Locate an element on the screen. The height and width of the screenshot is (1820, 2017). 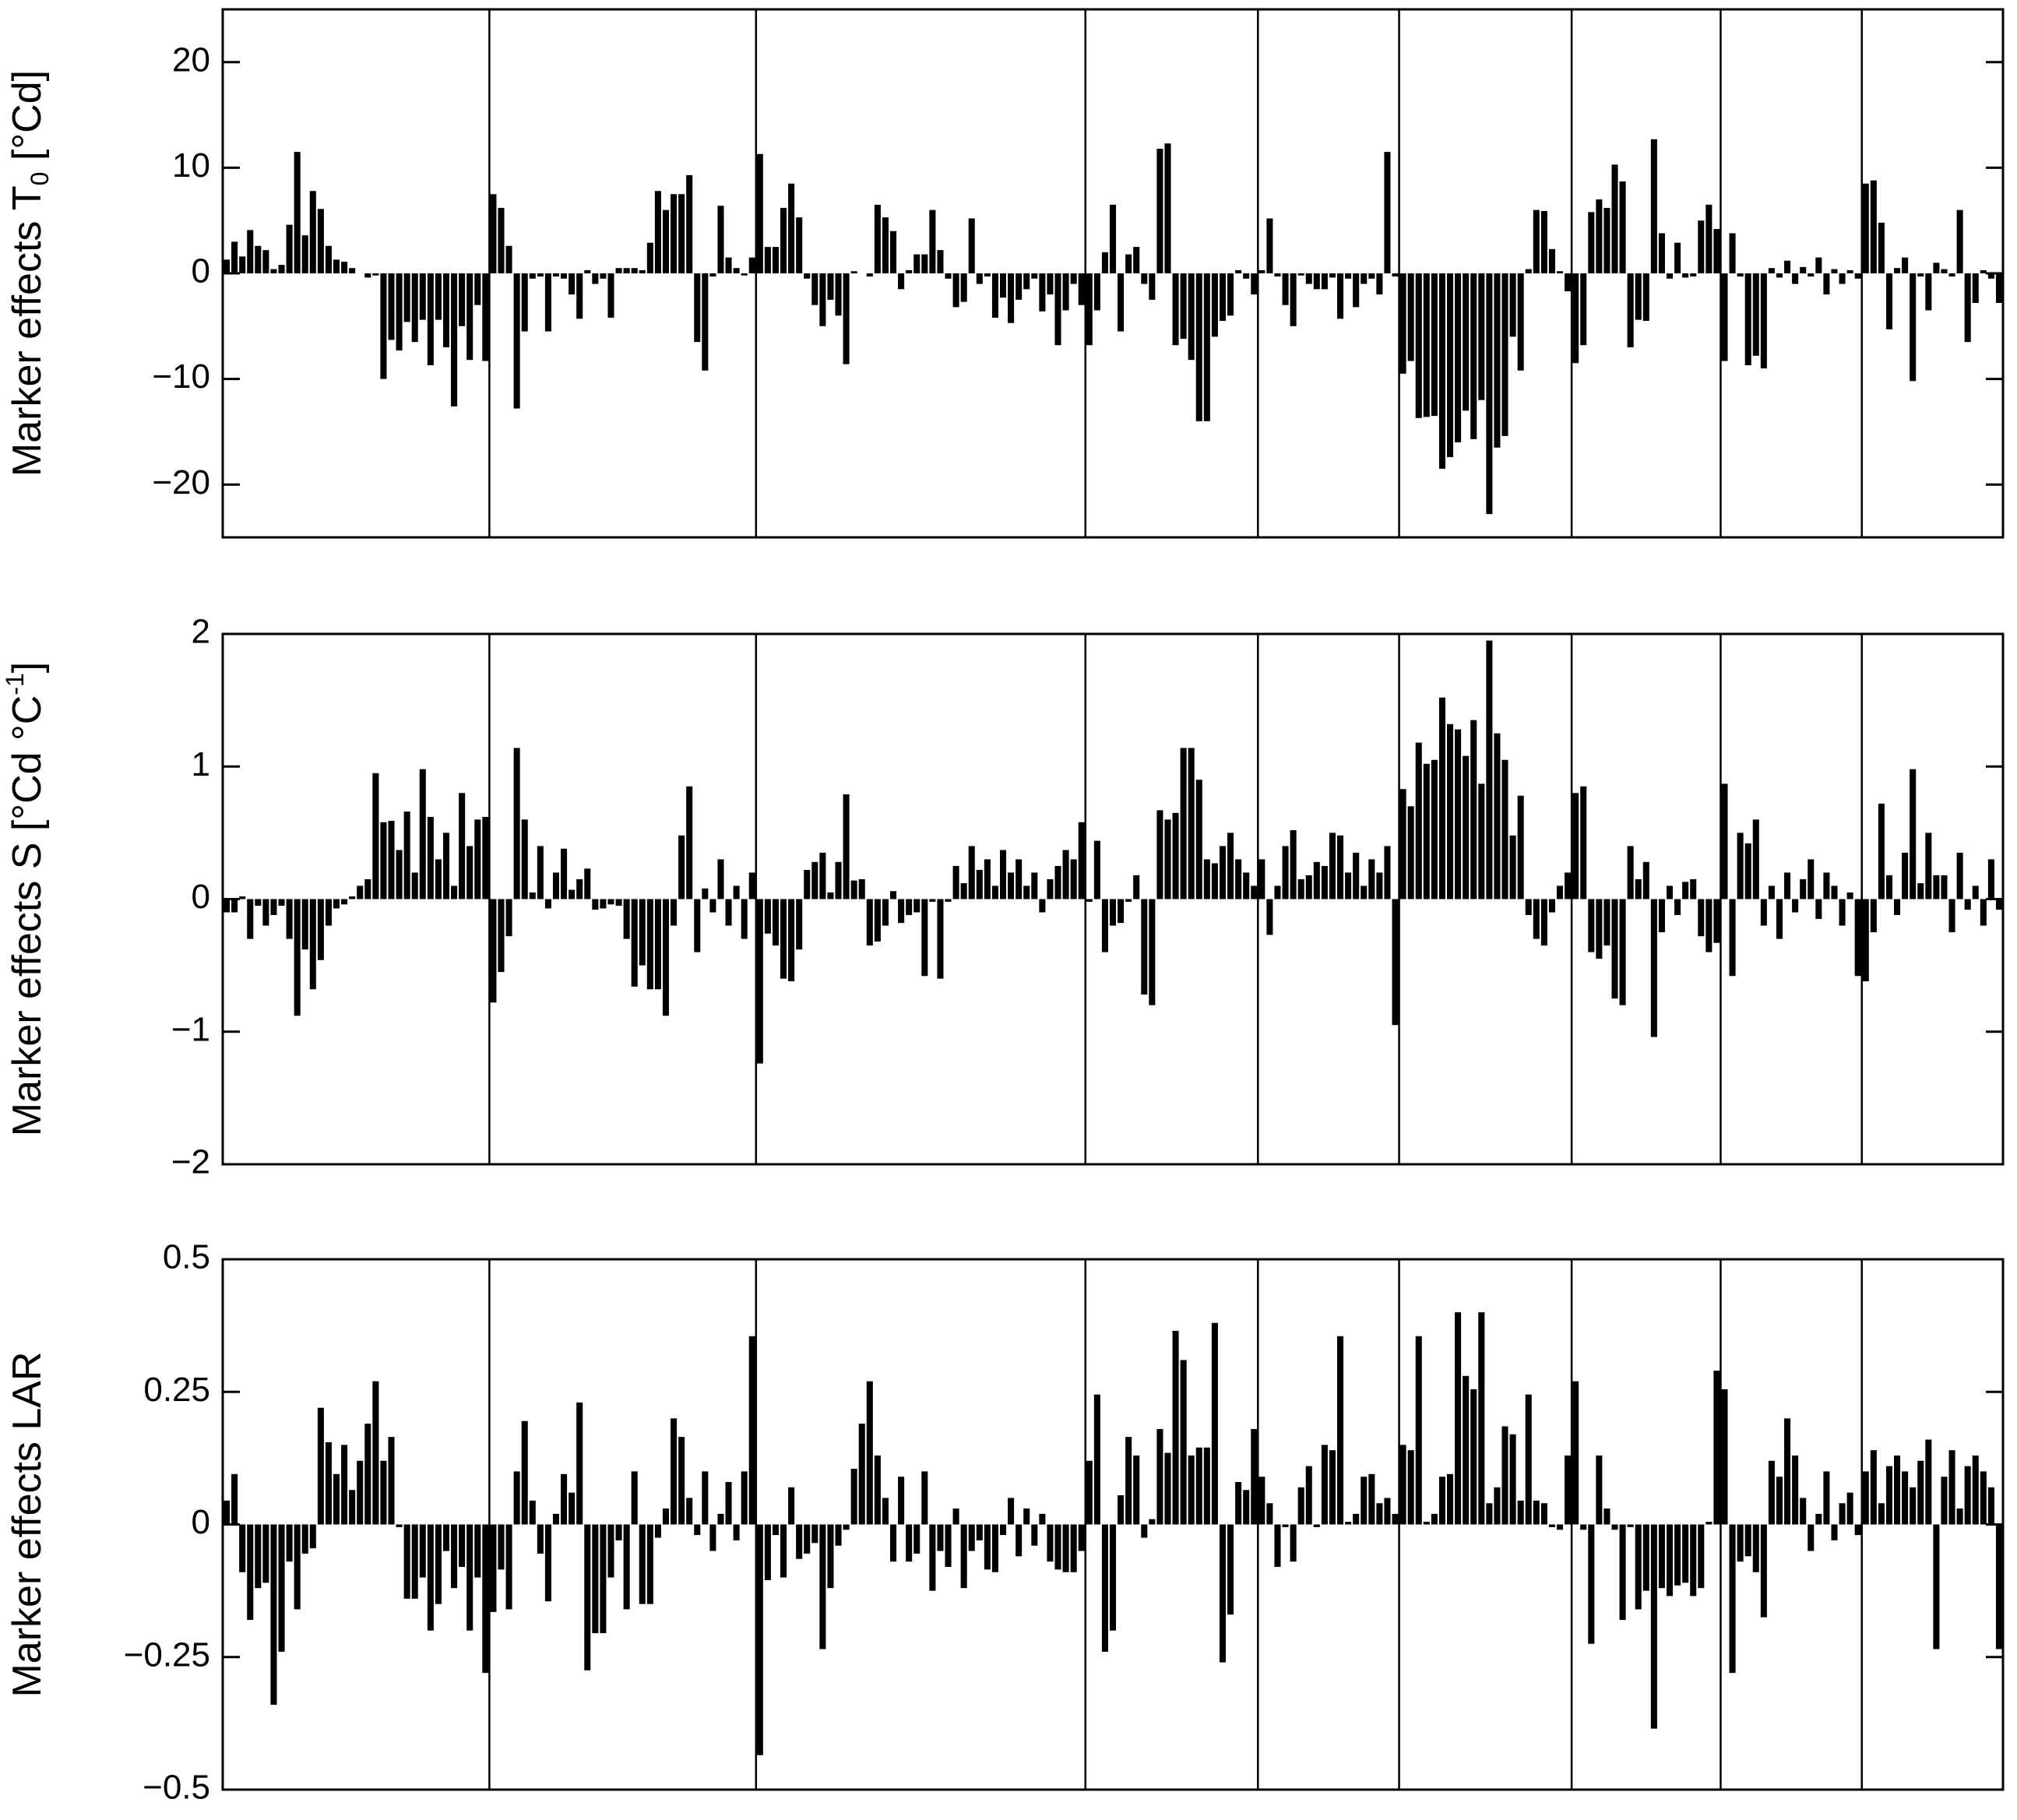
y-axis-label-part: -1 is located at coordinates (15, 684).